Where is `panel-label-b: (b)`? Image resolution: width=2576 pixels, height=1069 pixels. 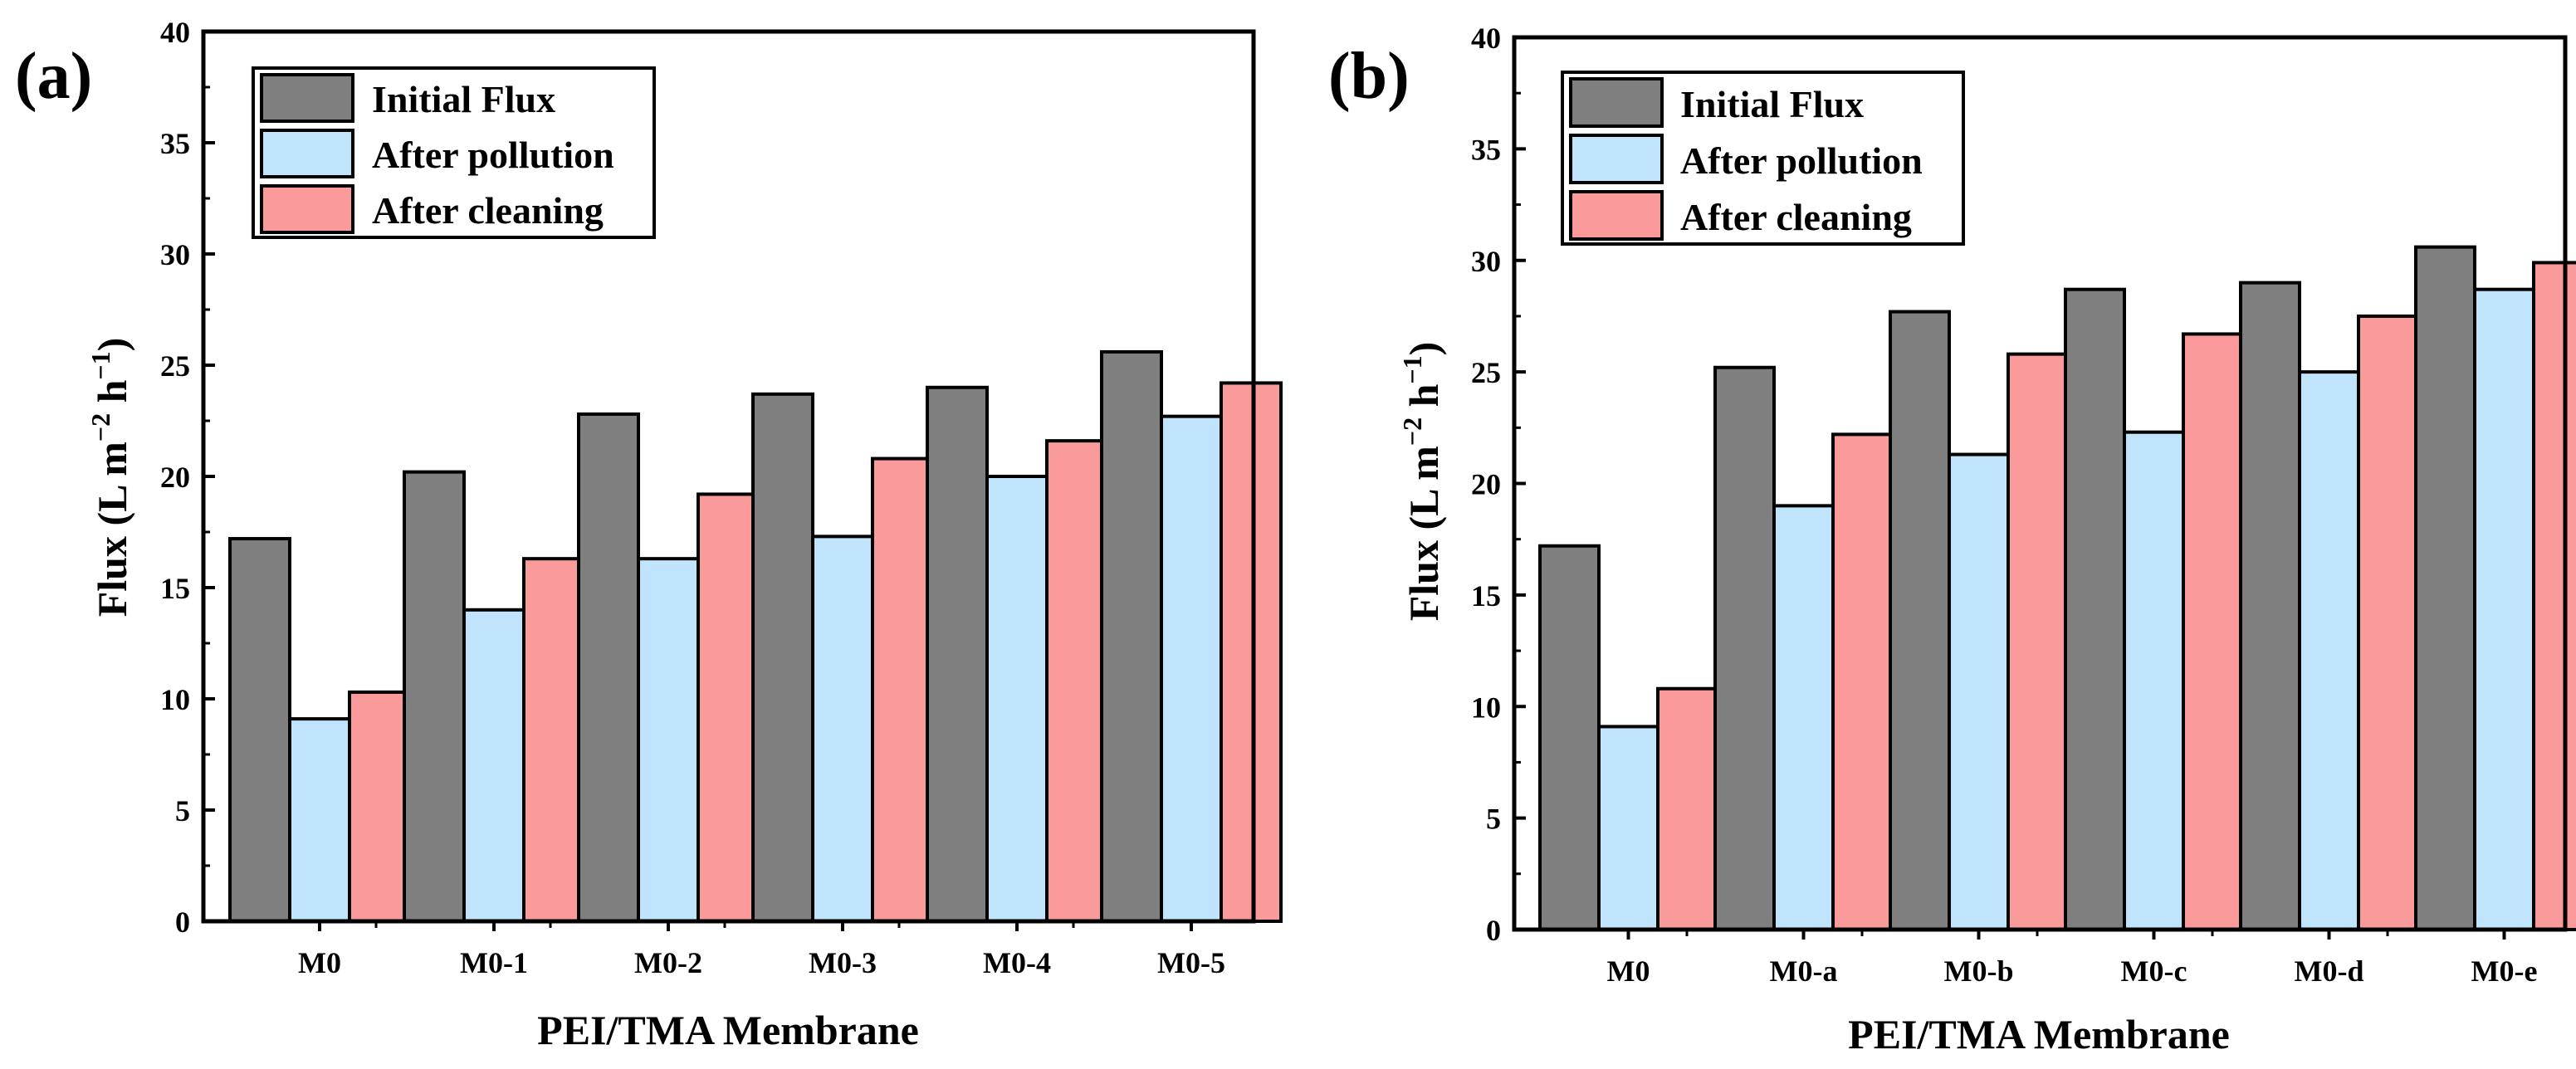 panel-label-b: (b) is located at coordinates (1369, 76).